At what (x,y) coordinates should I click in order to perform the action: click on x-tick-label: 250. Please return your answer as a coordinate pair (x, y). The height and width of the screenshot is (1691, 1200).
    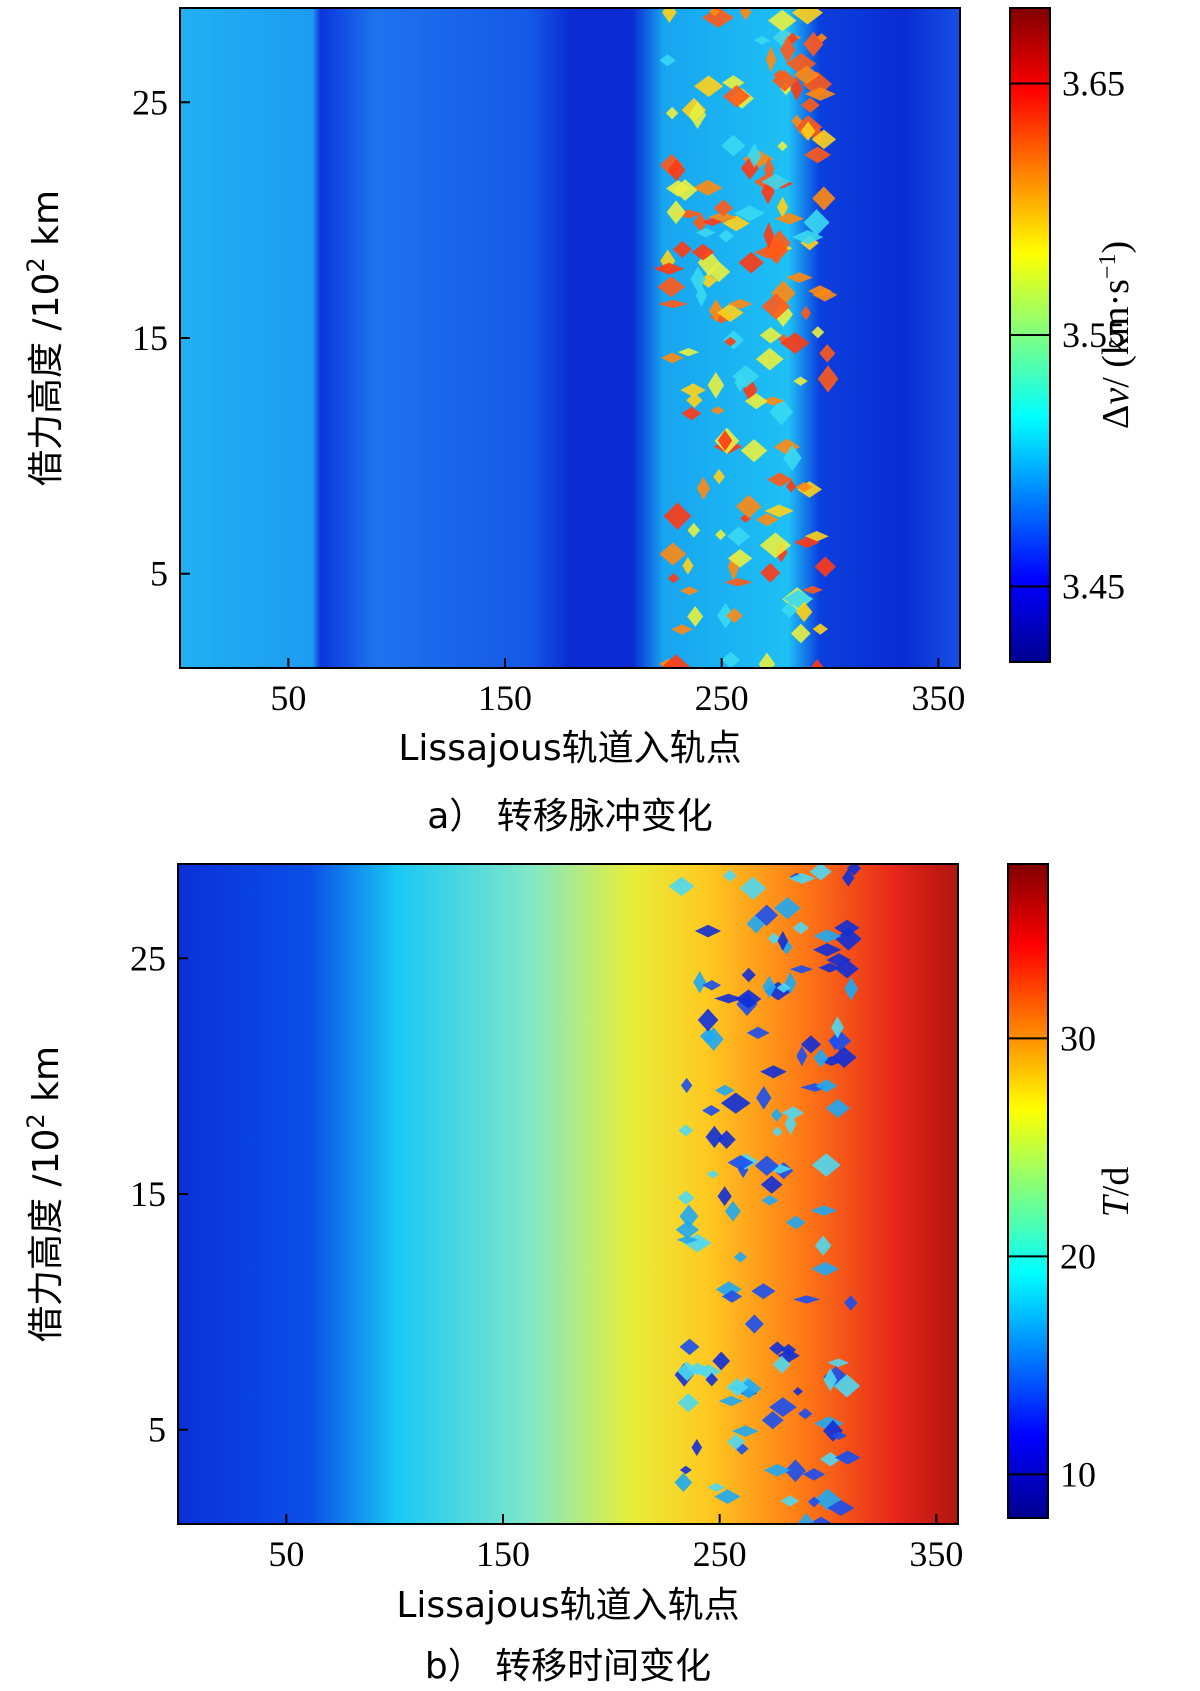
    Looking at the image, I should click on (722, 698).